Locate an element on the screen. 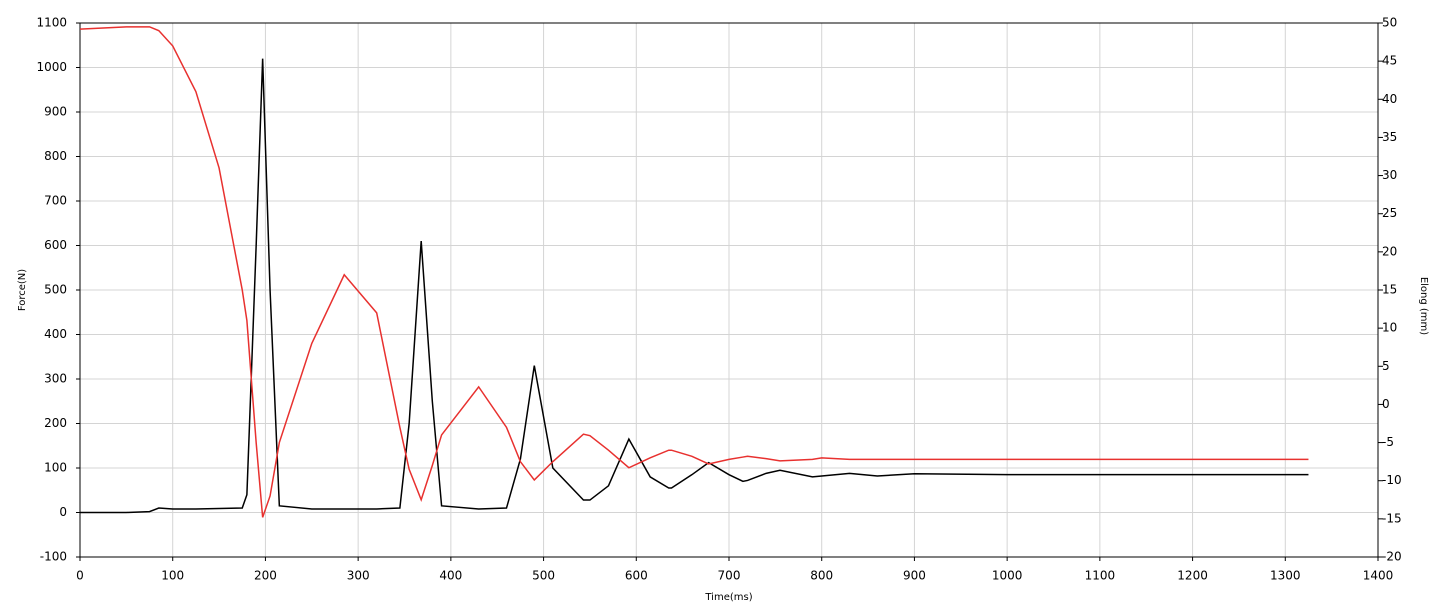 This screenshot has width=1445, height=612. y-tick-label: 500 is located at coordinates (55, 290).